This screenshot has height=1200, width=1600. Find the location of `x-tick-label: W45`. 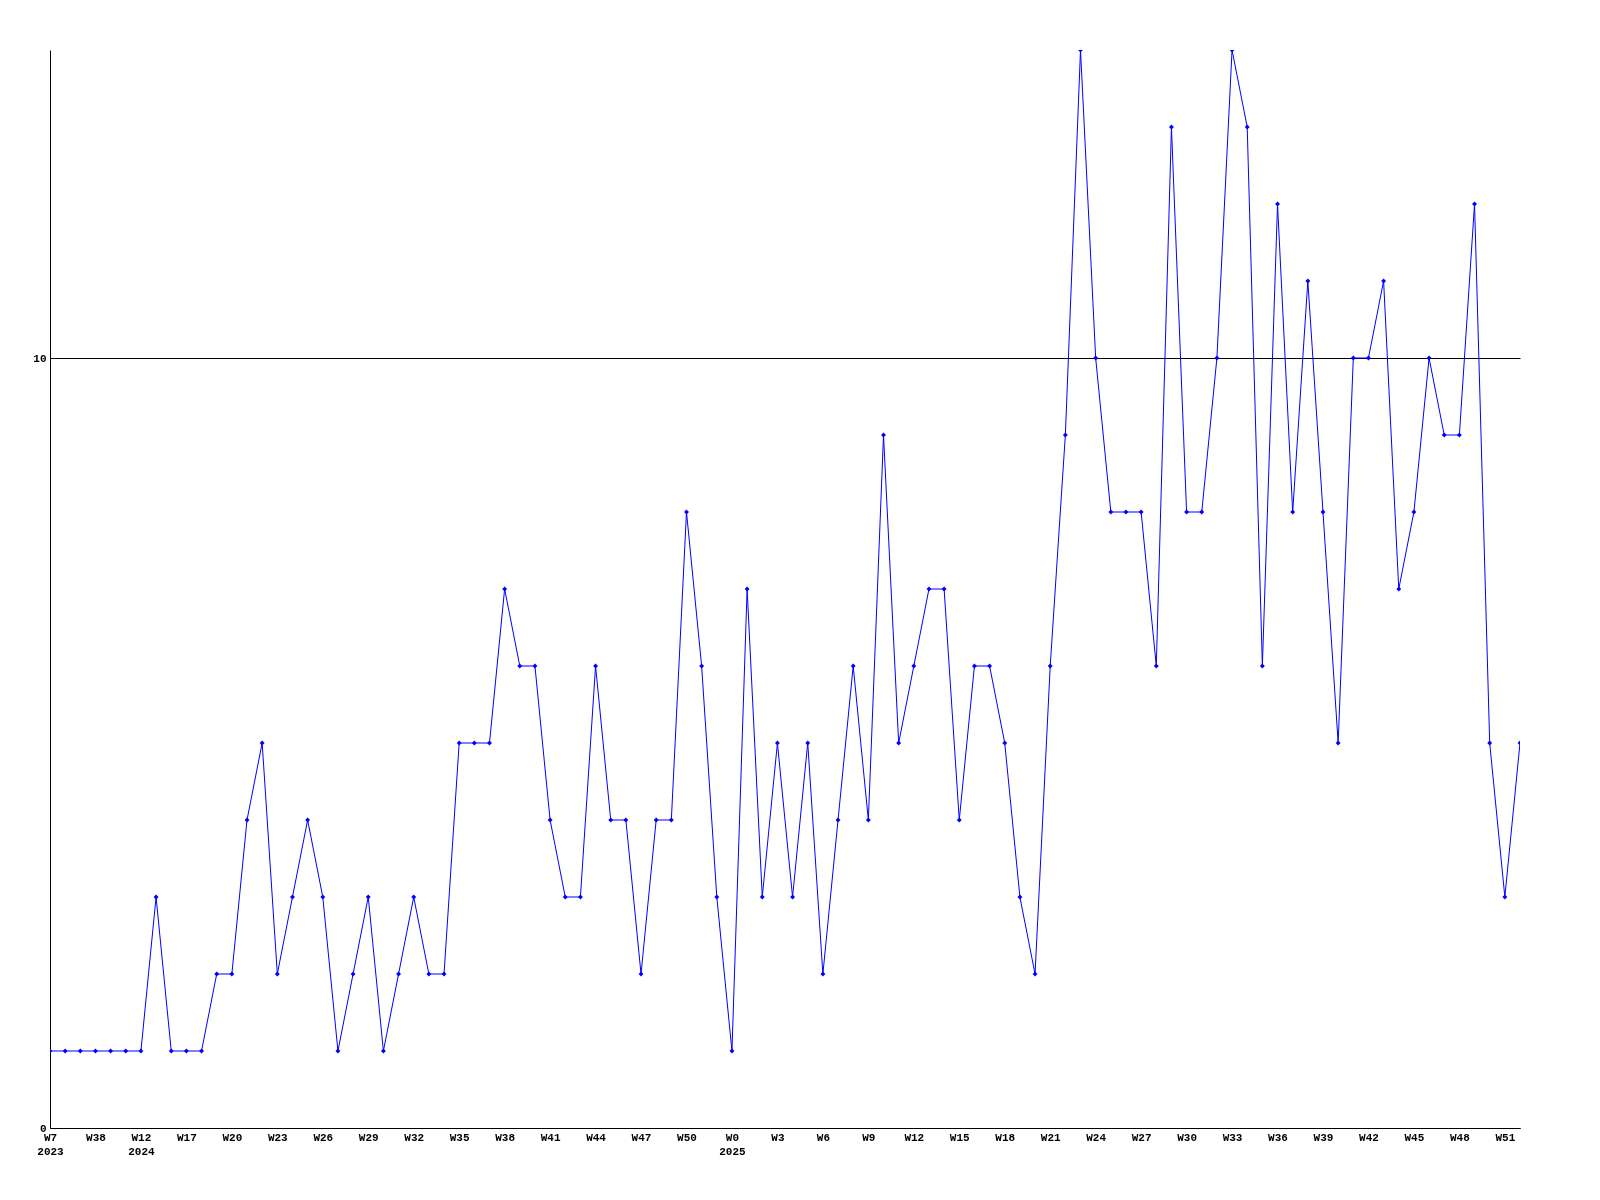

x-tick-label: W45 is located at coordinates (1414, 1137).